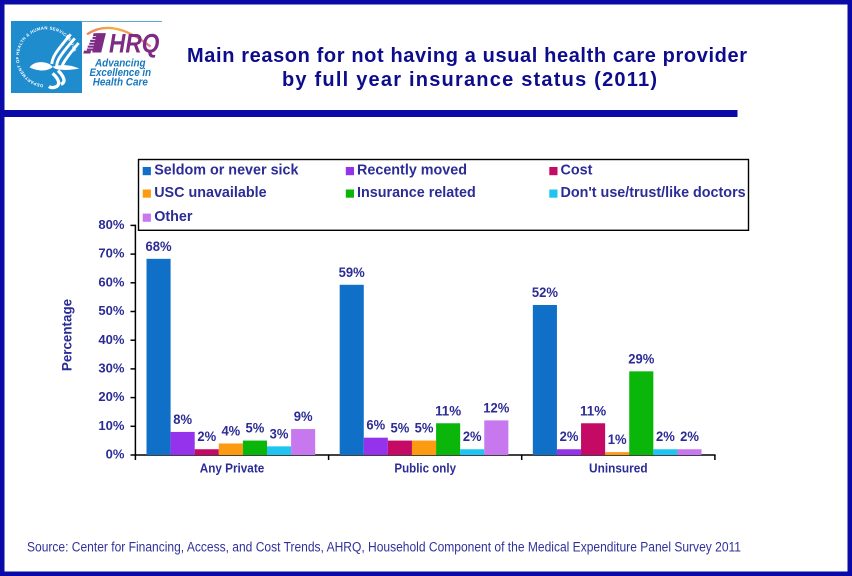 This screenshot has height=576, width=852. What do you see at coordinates (120, 64) in the screenshot?
I see `svg-text: Advancing` at bounding box center [120, 64].